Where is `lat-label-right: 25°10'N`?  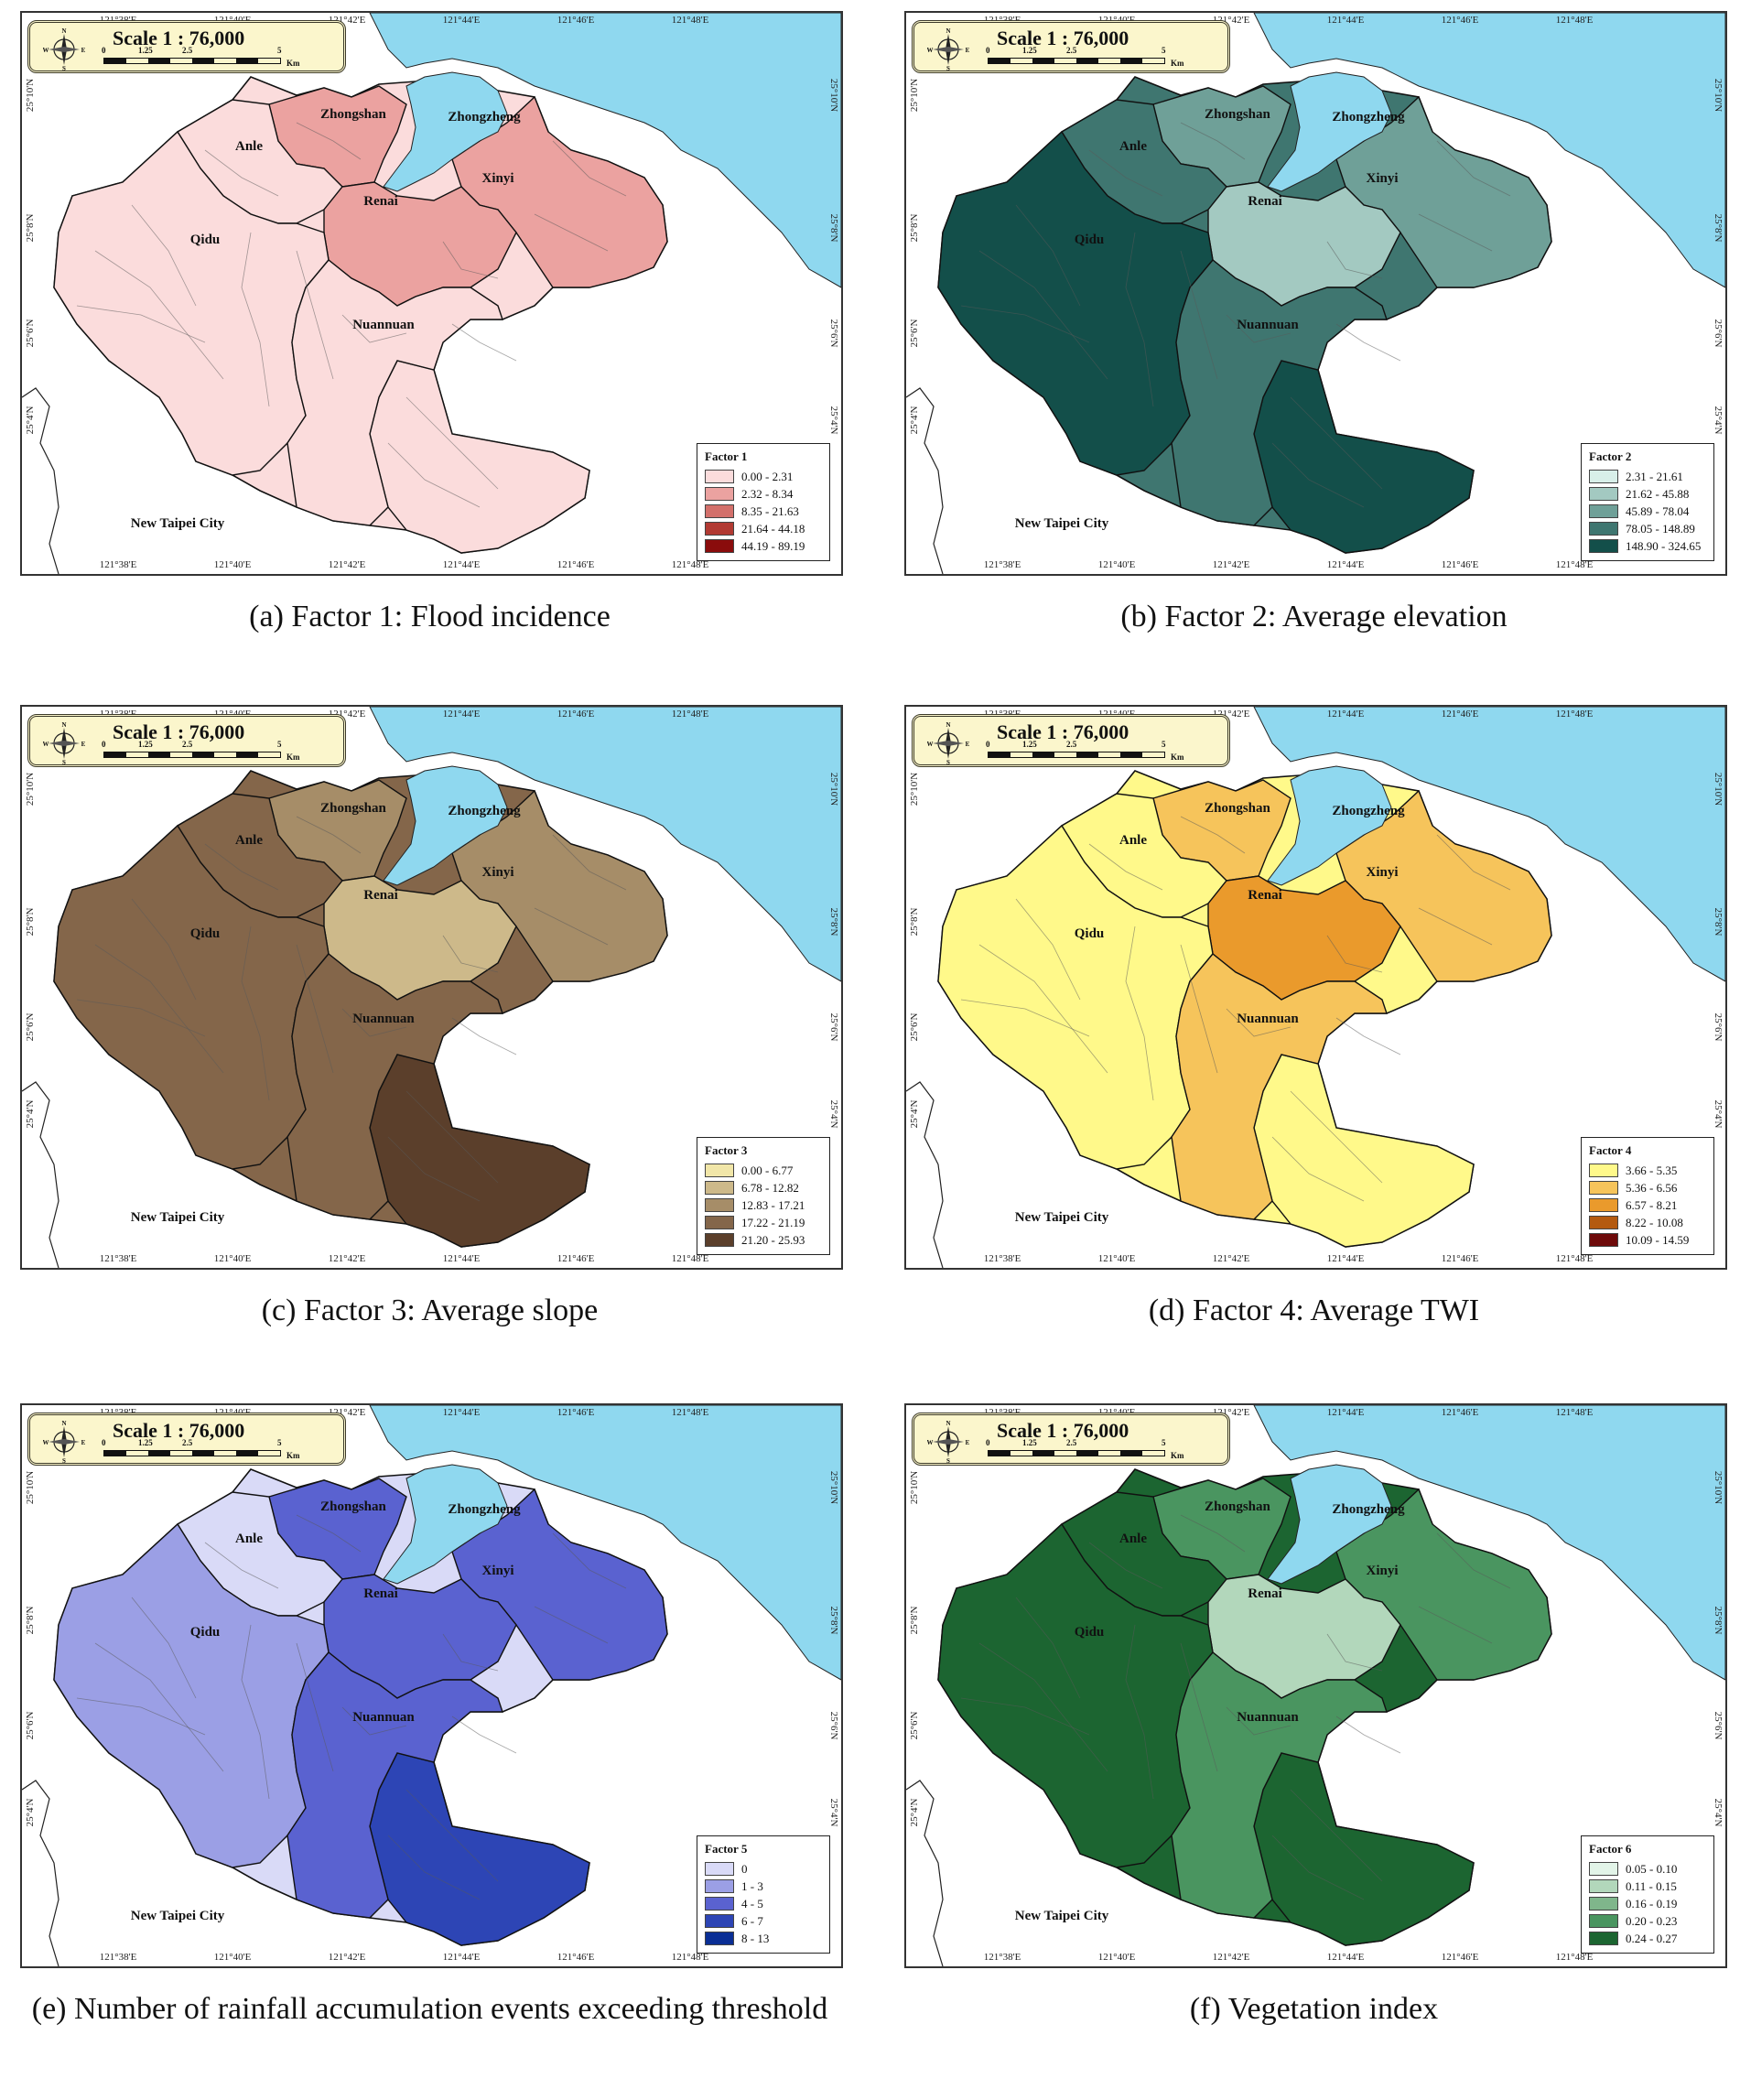
lat-label-right: 25°10'N is located at coordinates (1718, 1487).